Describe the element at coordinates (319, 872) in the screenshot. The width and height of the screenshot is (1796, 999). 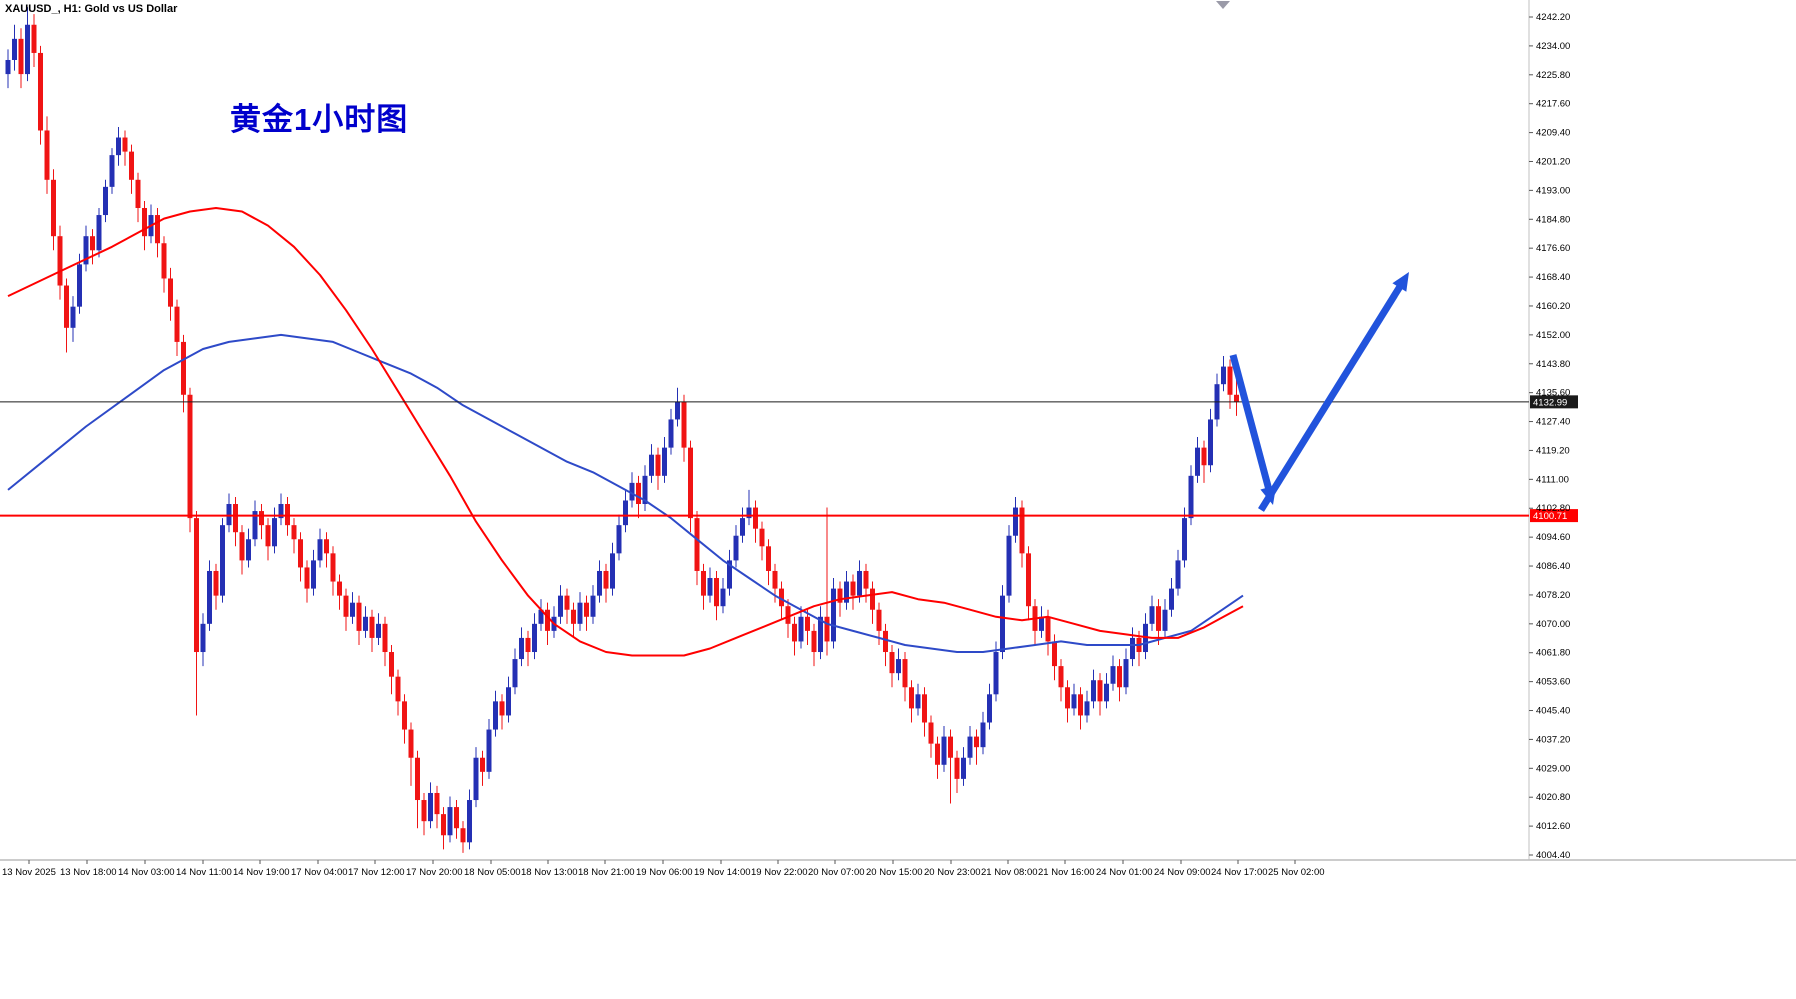
I see `svg-text: 17 Nov 04:00` at that location.